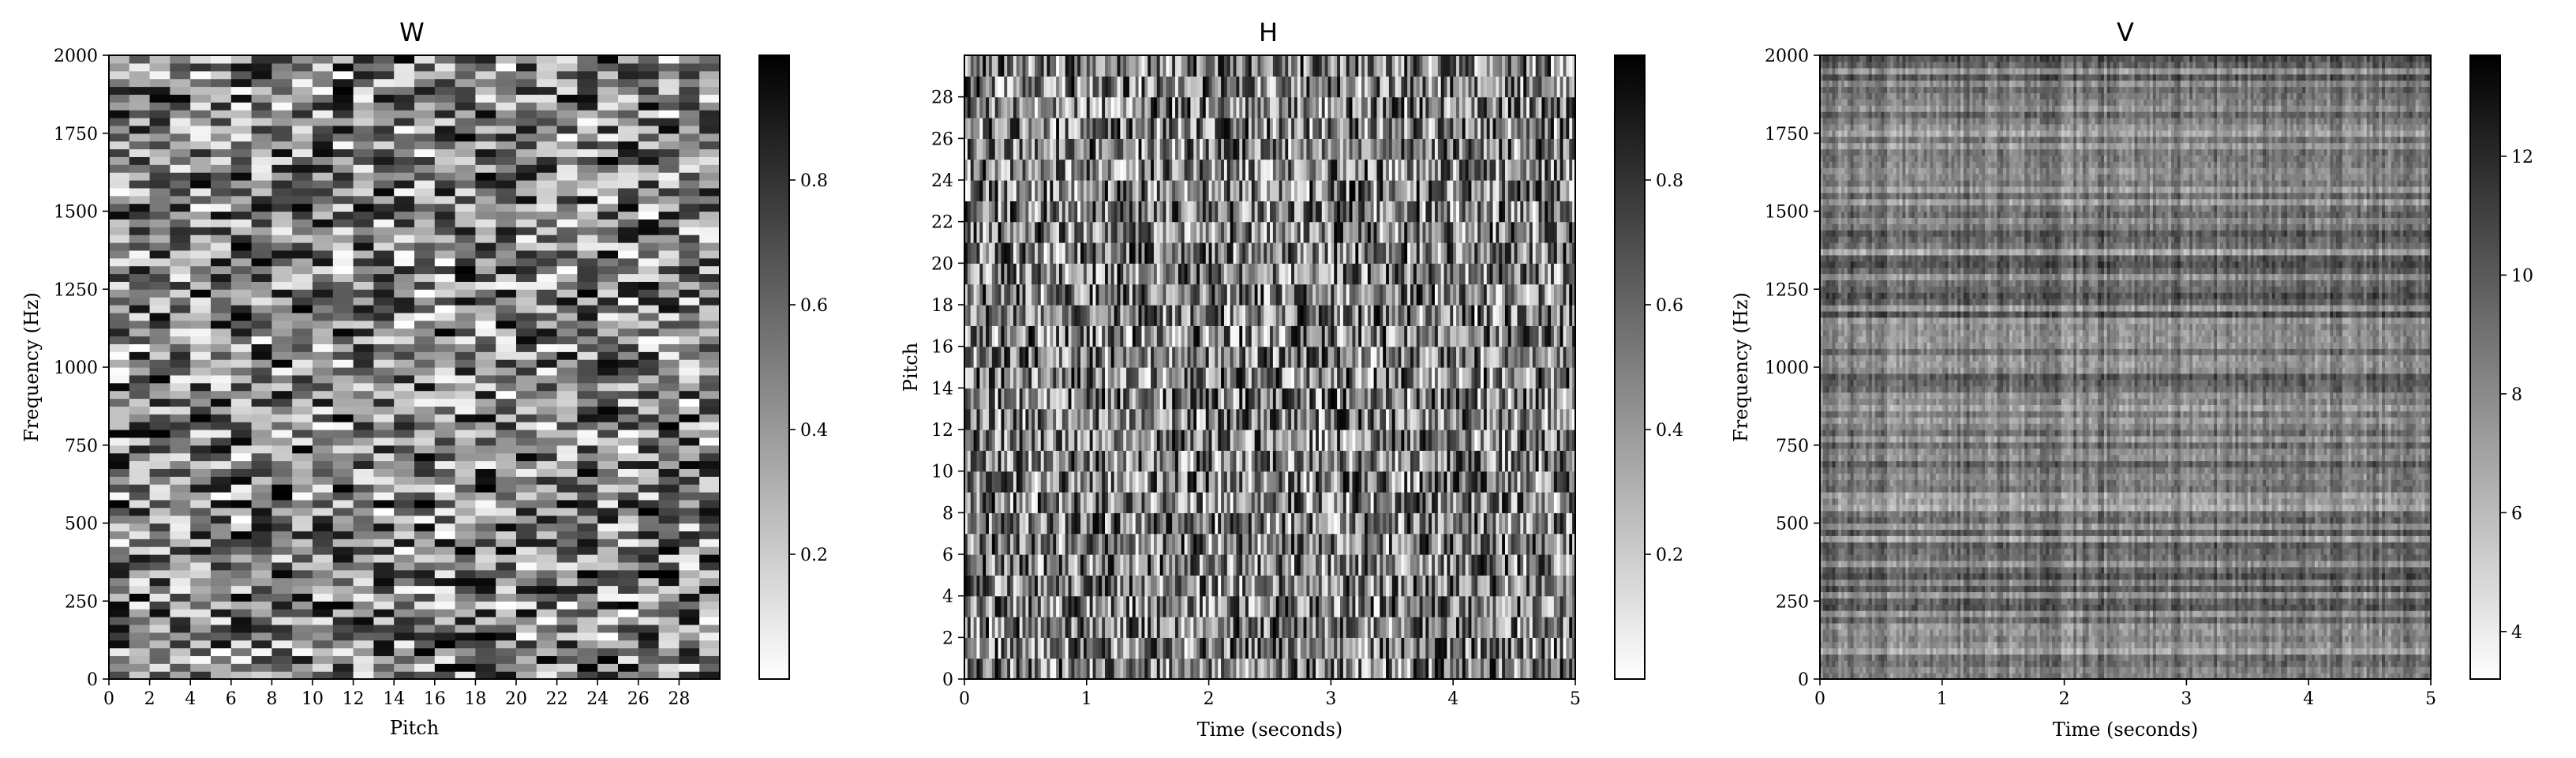 The height and width of the screenshot is (758, 2576). Describe the element at coordinates (312, 699) in the screenshot. I see `x-tick-label: 10` at that location.